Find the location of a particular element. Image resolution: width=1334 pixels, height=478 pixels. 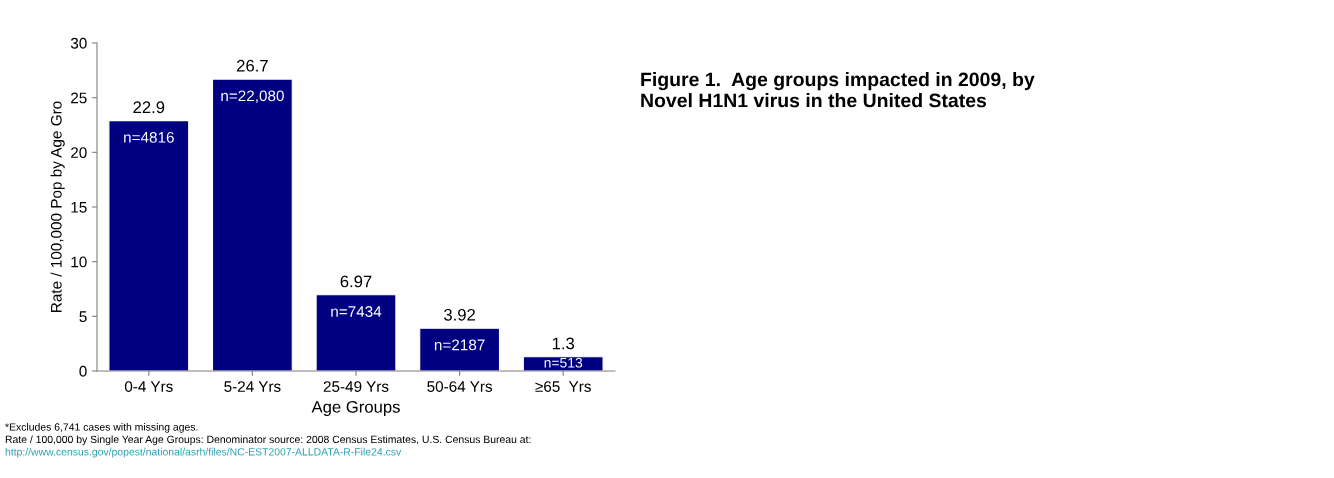

data-label: 22.9 is located at coordinates (149, 107).